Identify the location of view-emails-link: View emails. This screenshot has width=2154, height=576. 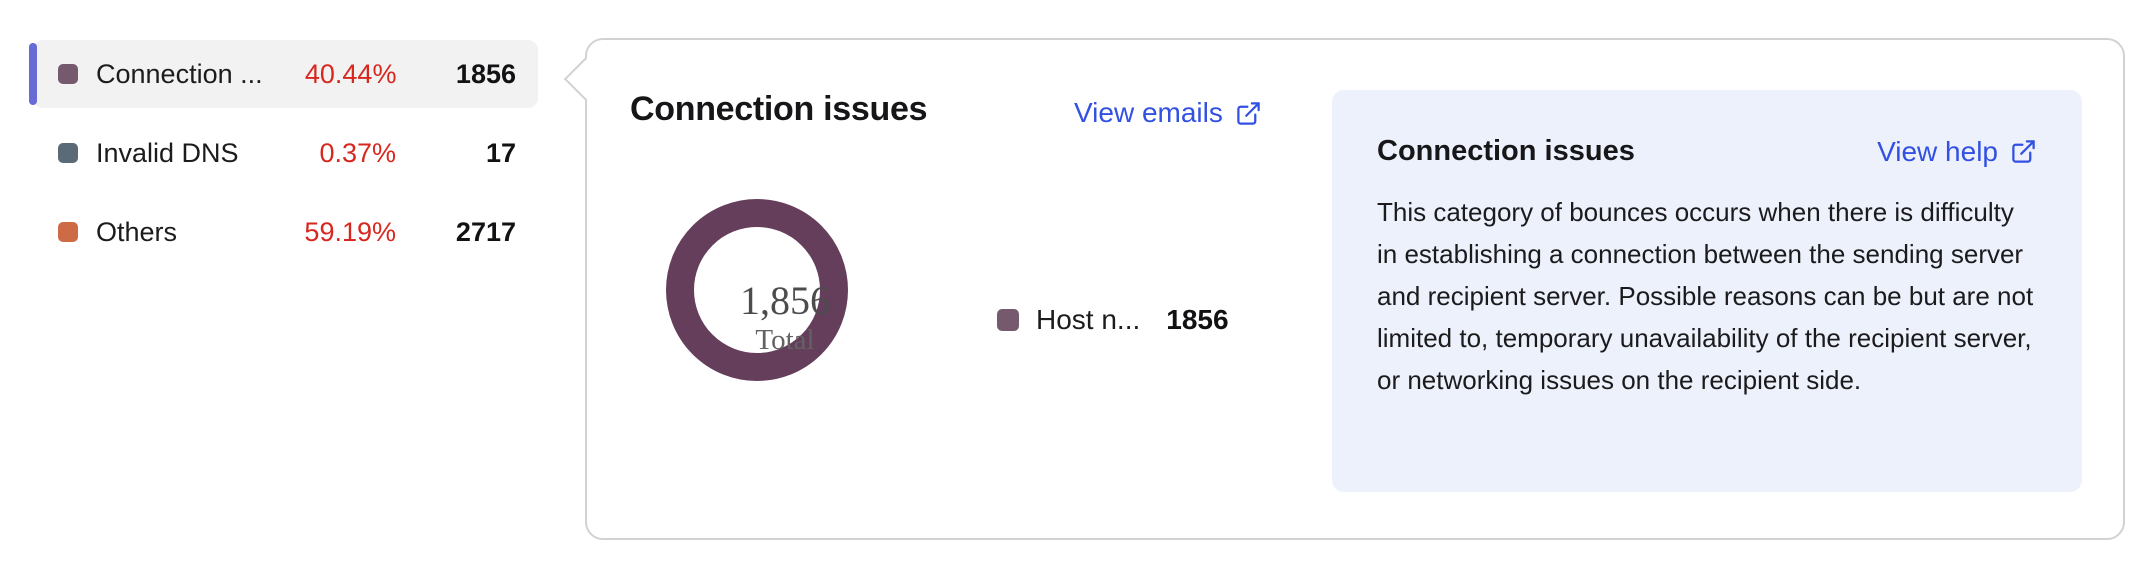
(1168, 113).